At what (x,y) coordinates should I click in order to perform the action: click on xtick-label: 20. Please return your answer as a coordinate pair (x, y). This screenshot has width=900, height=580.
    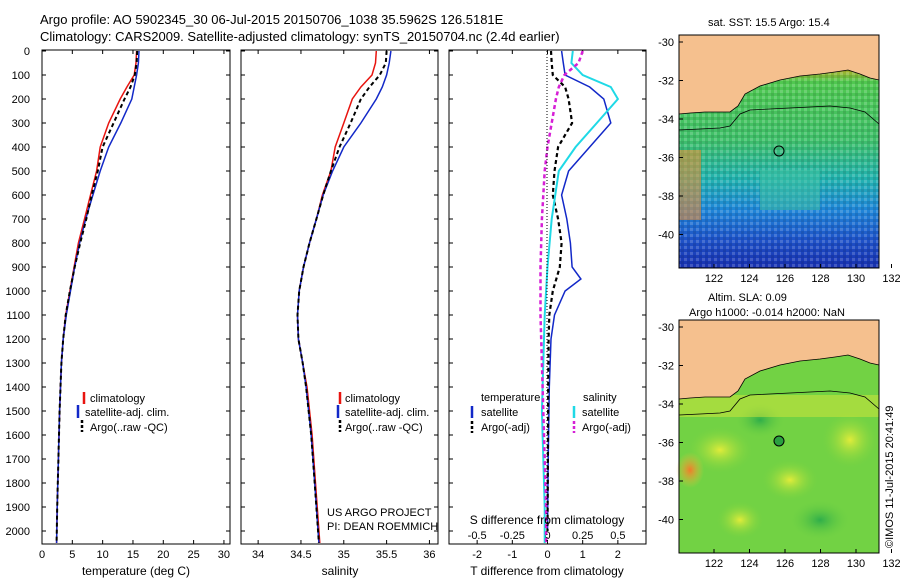
    Looking at the image, I should click on (163, 555).